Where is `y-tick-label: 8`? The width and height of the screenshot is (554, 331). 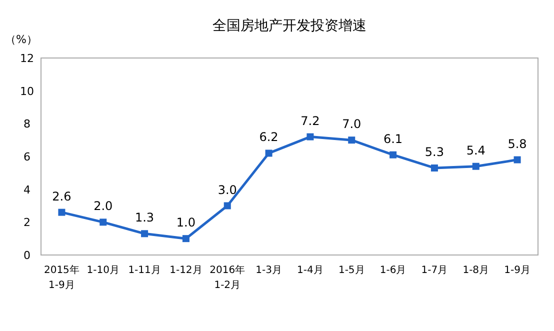 y-tick-label: 8 is located at coordinates (27, 124).